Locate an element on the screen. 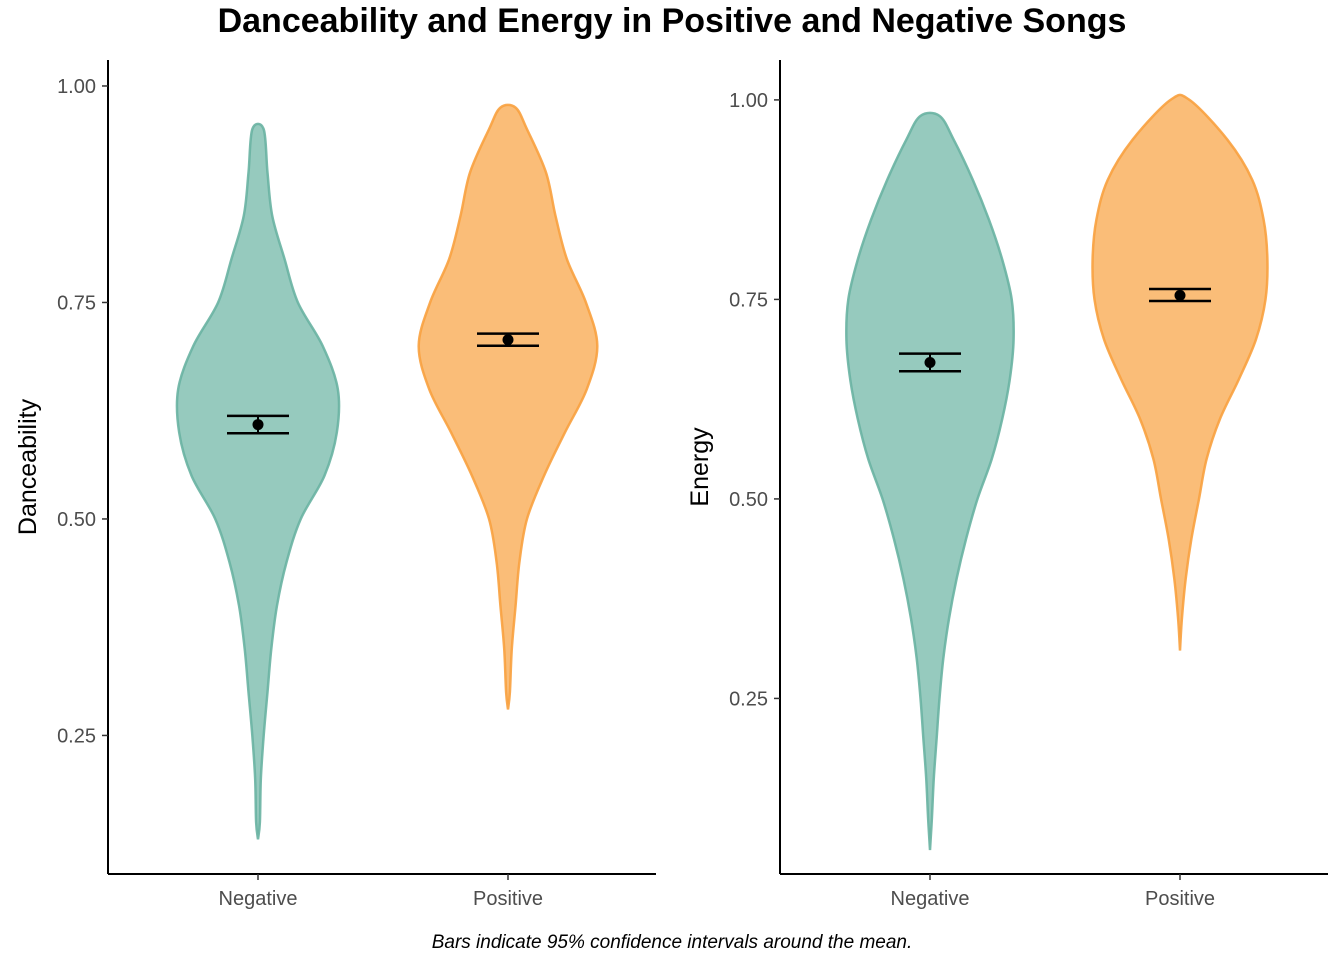 The width and height of the screenshot is (1344, 960). y-axis-title: Danceability is located at coordinates (28, 466).